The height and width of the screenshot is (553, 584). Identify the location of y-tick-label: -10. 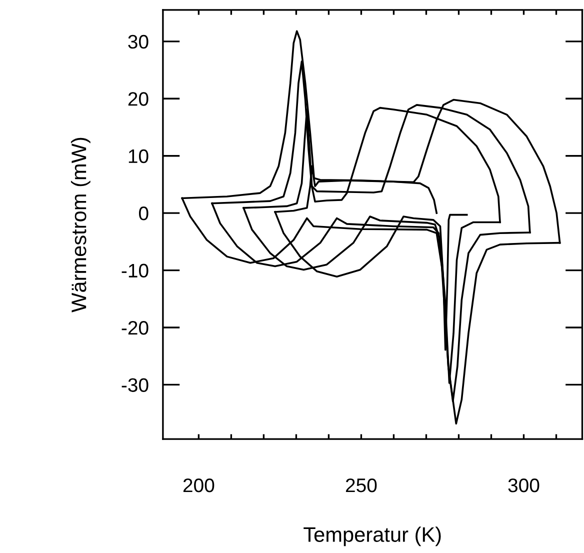
(135, 271).